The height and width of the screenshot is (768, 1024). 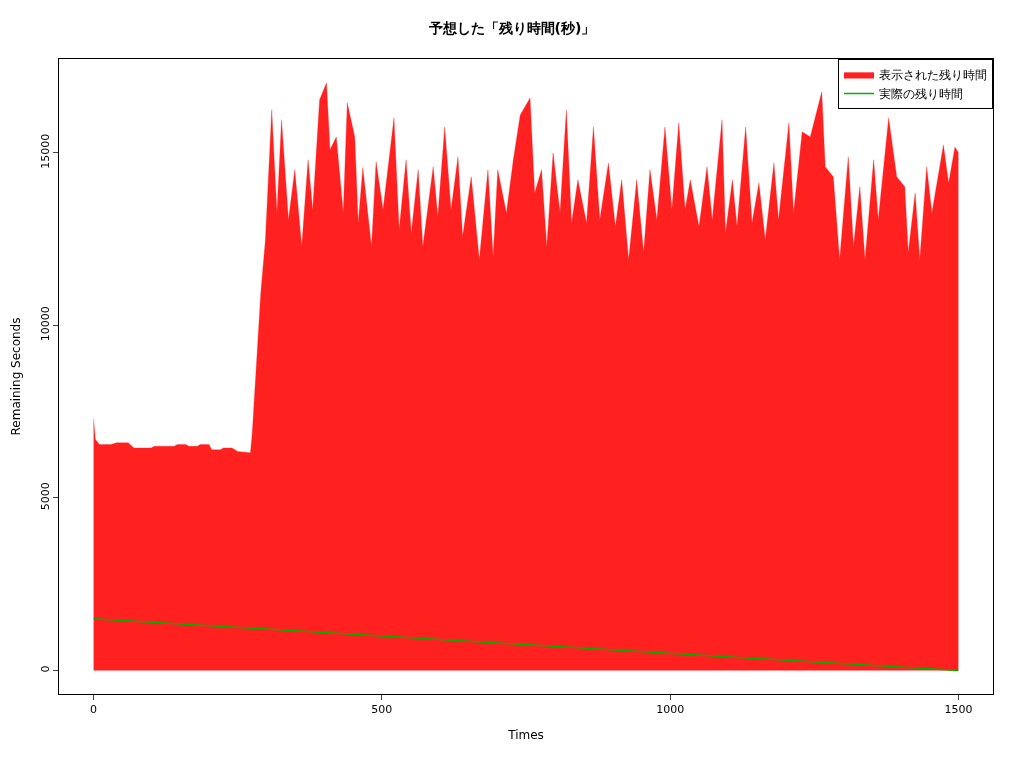 What do you see at coordinates (45, 324) in the screenshot?
I see `y-tick-label: 10000` at bounding box center [45, 324].